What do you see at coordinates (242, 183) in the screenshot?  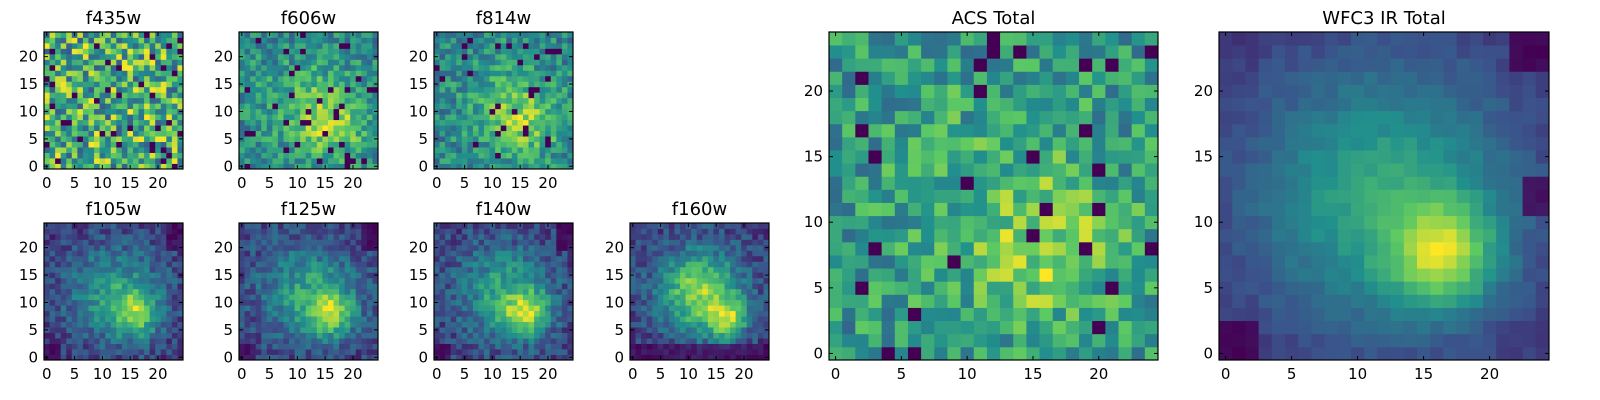 I see `x-tick-label: 0` at bounding box center [242, 183].